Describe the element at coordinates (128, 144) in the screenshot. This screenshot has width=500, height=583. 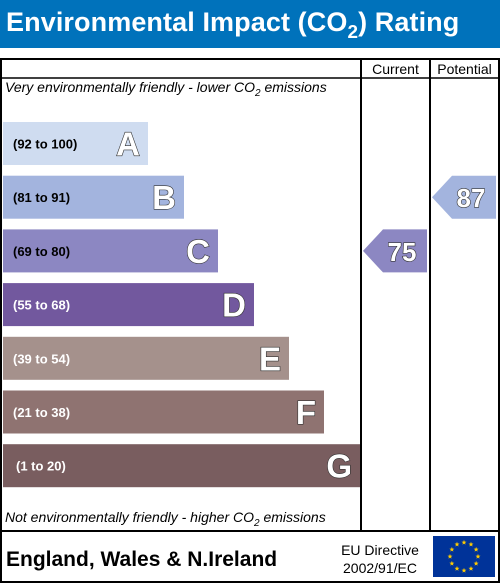
I see `band-letter-a: A` at that location.